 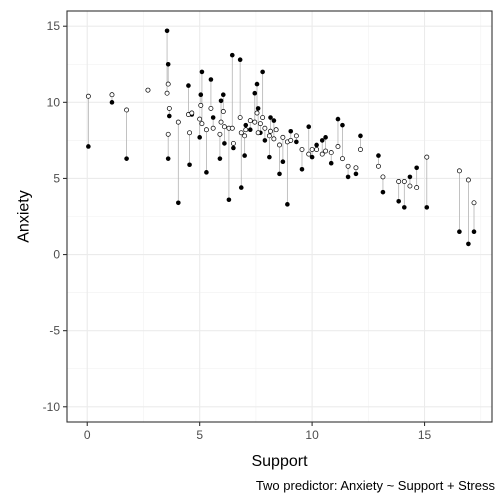 What do you see at coordinates (312, 435) in the screenshot?
I see `x-tick-label: 10` at bounding box center [312, 435].